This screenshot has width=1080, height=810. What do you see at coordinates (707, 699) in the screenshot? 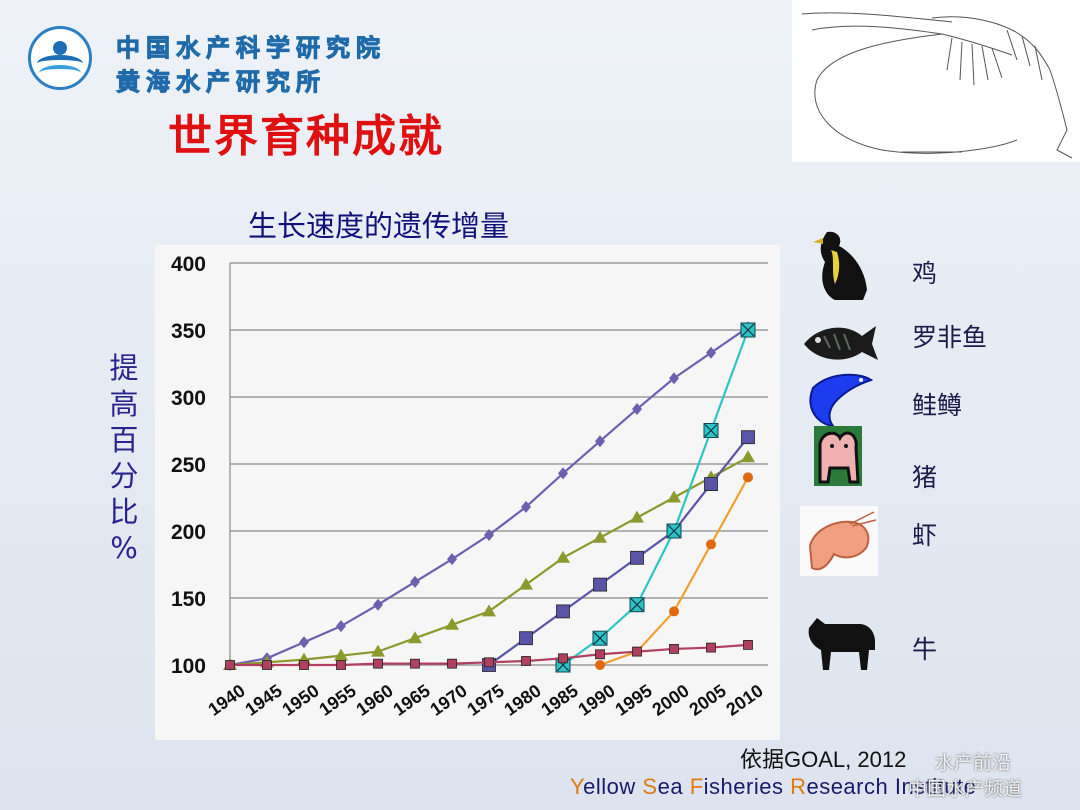
I see `x-tick-label: 2005` at bounding box center [707, 699].